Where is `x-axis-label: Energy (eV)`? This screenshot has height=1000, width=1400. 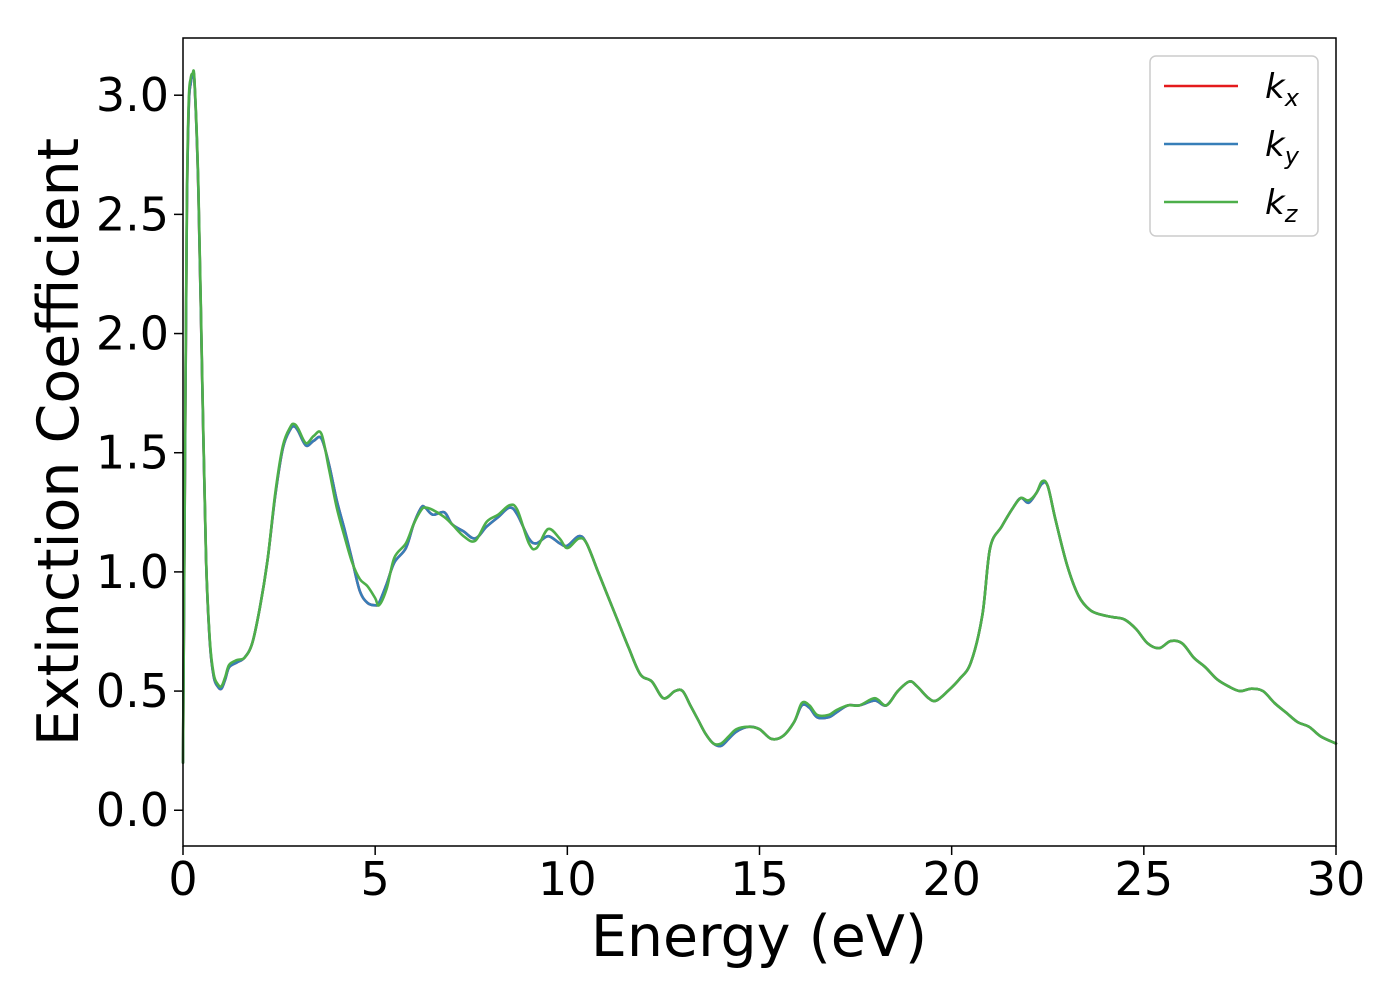 x-axis-label: Energy (eV) is located at coordinates (759, 937).